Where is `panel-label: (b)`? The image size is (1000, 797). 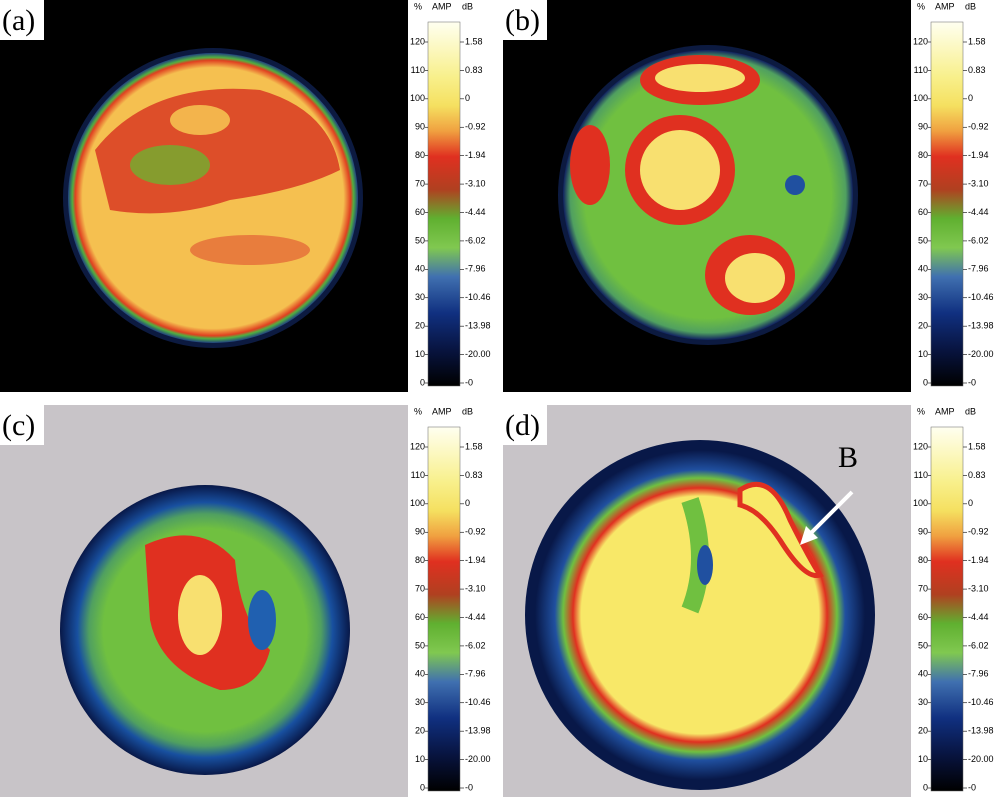 panel-label: (b) is located at coordinates (522, 20).